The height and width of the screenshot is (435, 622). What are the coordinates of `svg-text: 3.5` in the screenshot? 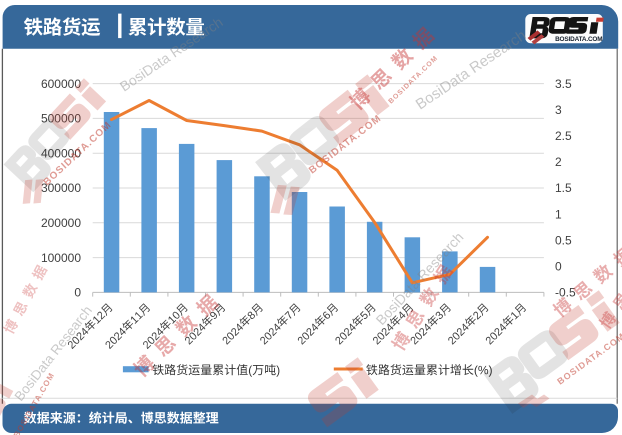 It's located at (563, 84).